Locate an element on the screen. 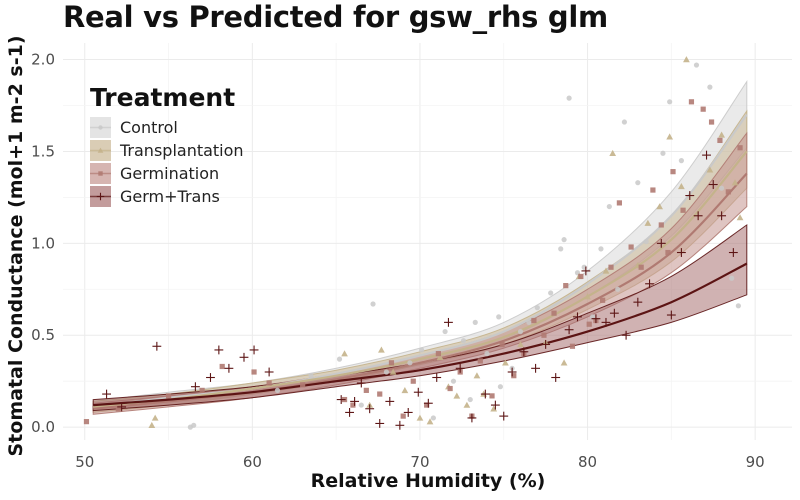 This screenshot has width=800, height=500. y-tick-label: 0.0 is located at coordinates (43, 427).